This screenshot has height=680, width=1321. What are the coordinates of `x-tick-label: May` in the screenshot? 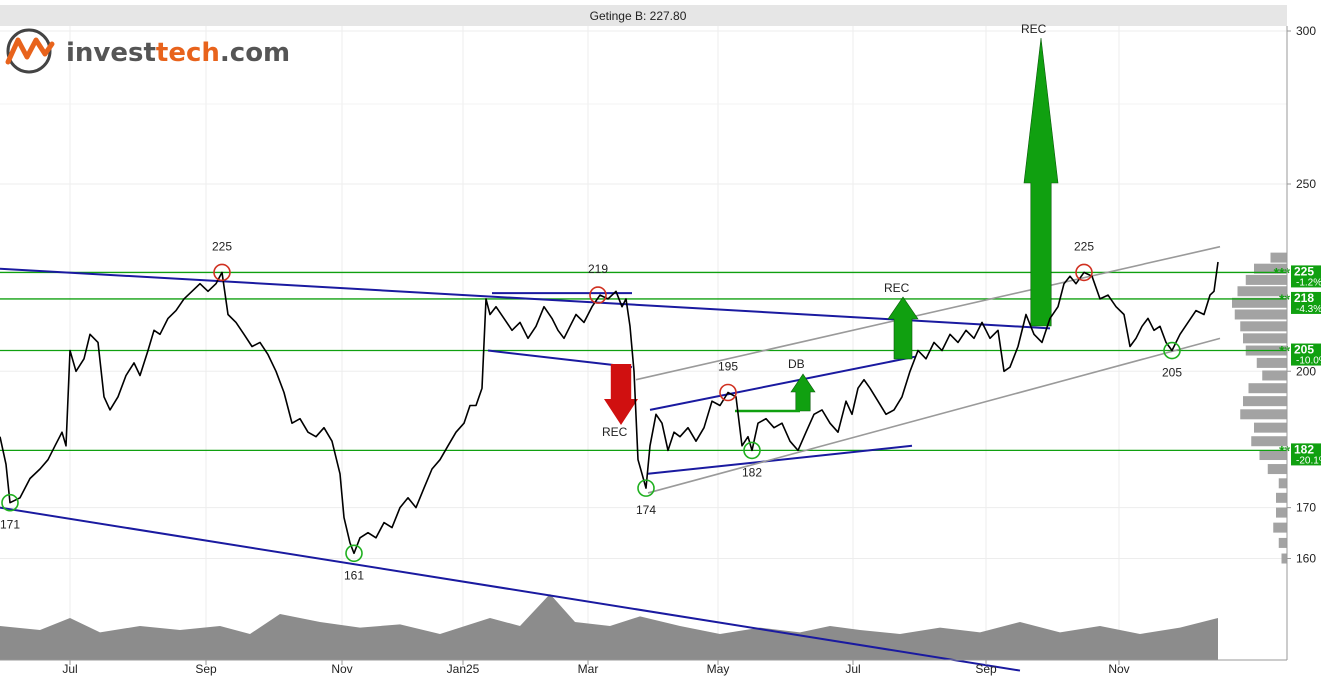 It's located at (718, 669).